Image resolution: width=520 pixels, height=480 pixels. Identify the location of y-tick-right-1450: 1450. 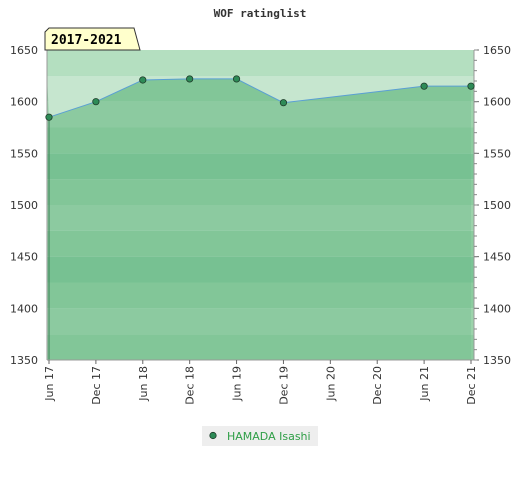
(497, 257).